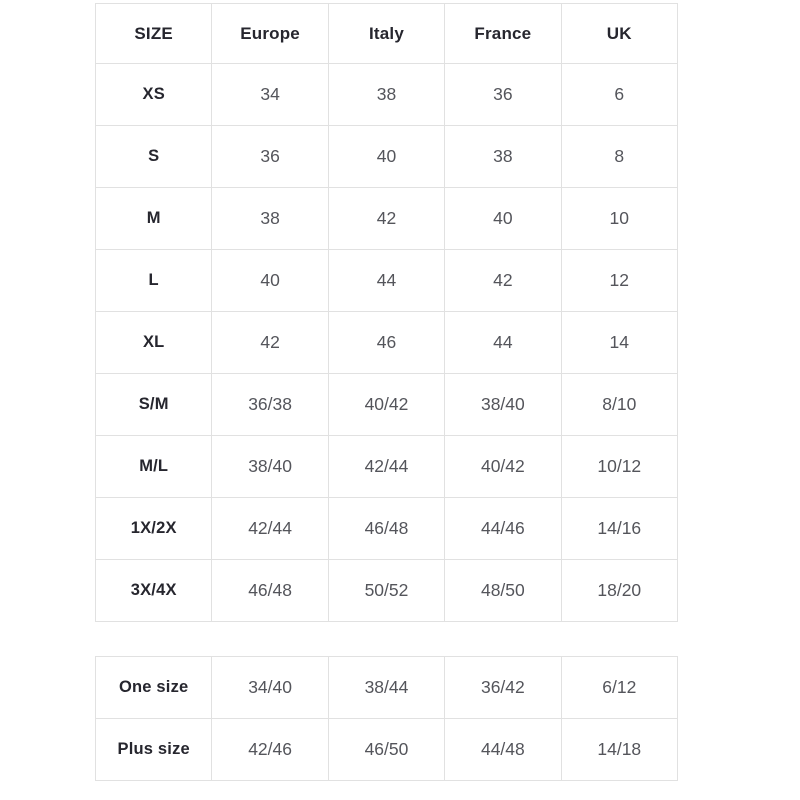  Describe the element at coordinates (153, 342) in the screenshot. I see `row-label: XL` at that location.